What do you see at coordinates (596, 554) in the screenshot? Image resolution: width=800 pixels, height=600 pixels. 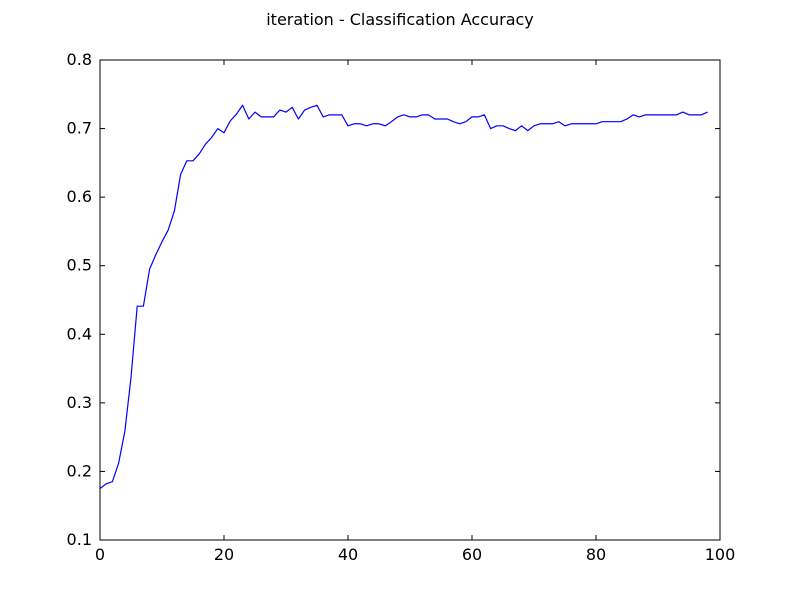 I see `x-tick-label: 80` at bounding box center [596, 554].